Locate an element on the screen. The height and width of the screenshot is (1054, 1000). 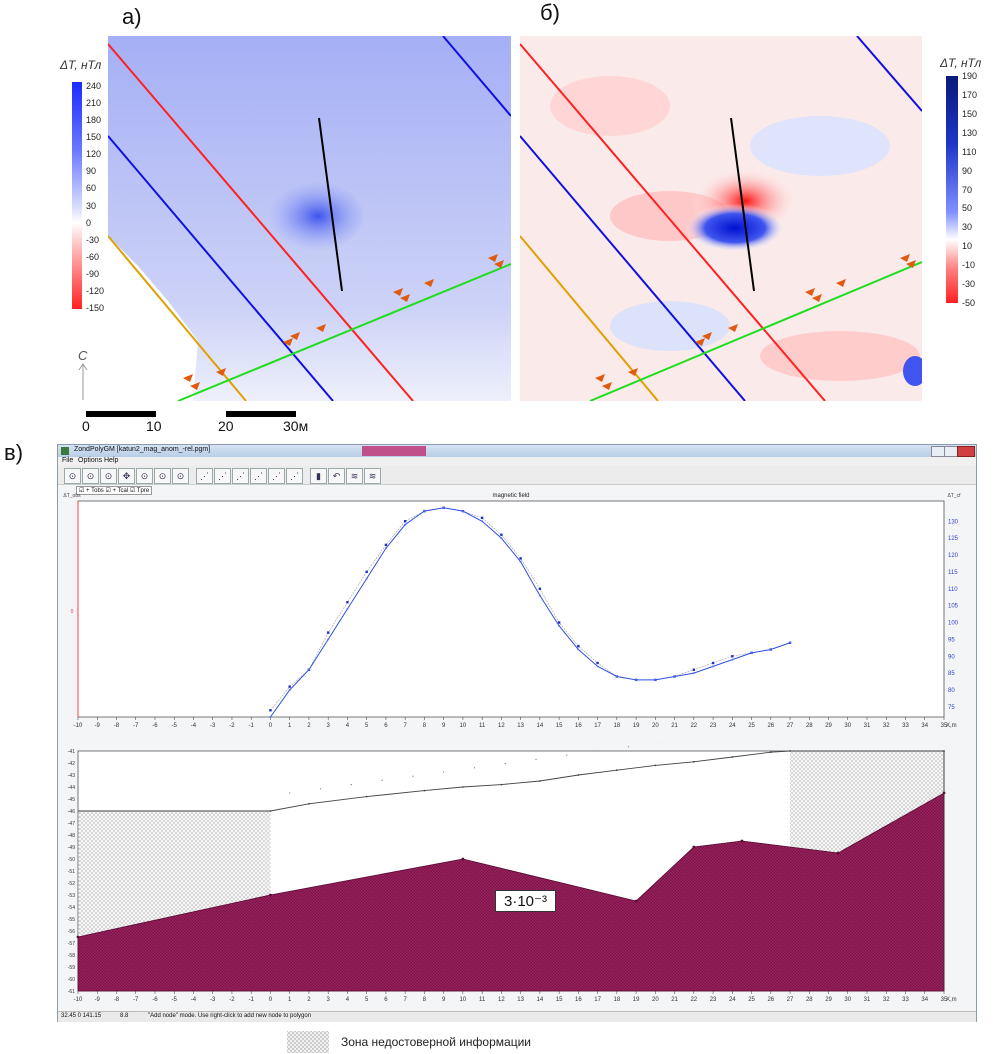
x-tick-label: 10 is located at coordinates (463, 1000).